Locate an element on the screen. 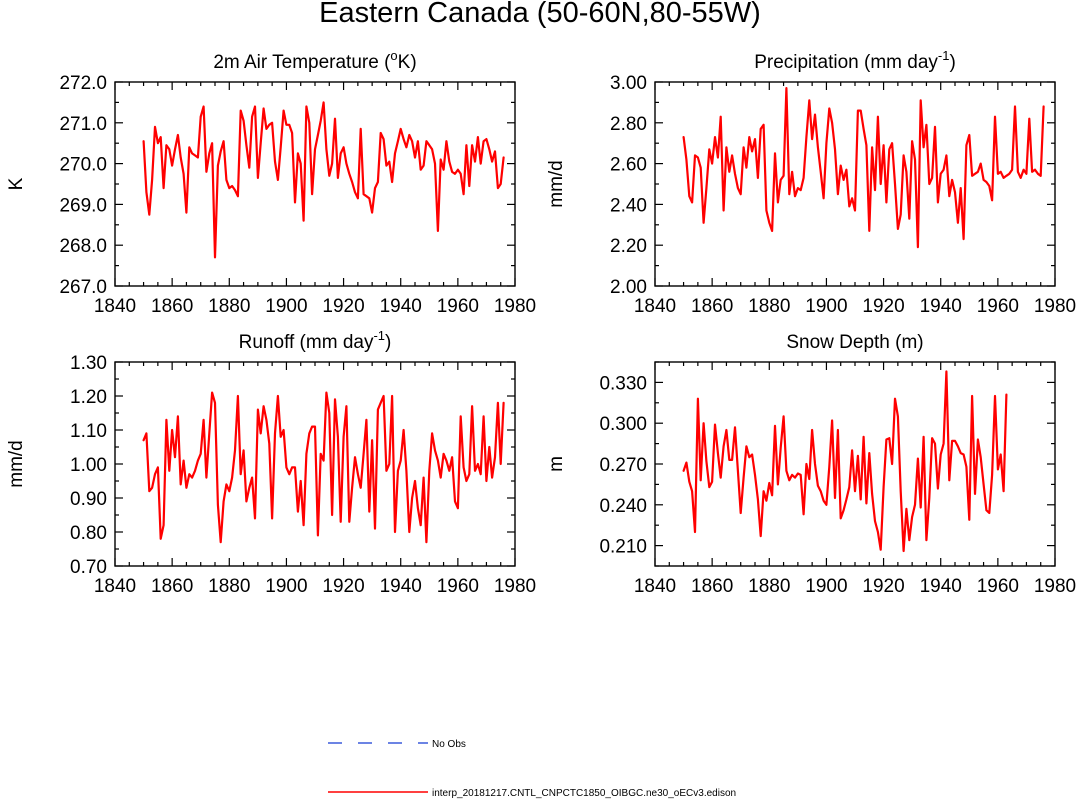  ylabel-air-temperature: K is located at coordinates (16, 183).